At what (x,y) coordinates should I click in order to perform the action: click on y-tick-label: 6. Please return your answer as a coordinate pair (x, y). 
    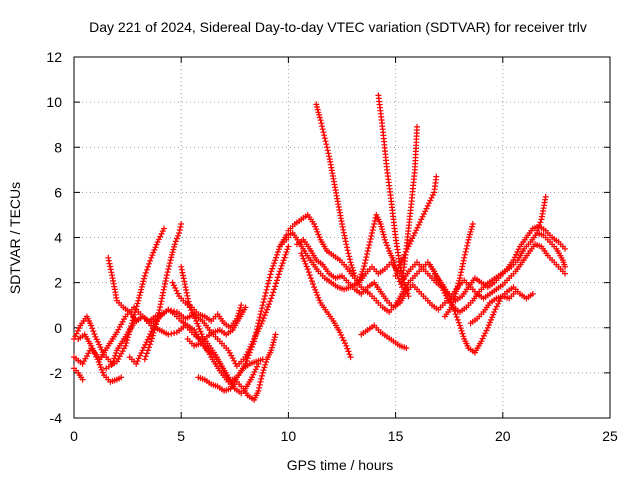
    Looking at the image, I should click on (58, 192).